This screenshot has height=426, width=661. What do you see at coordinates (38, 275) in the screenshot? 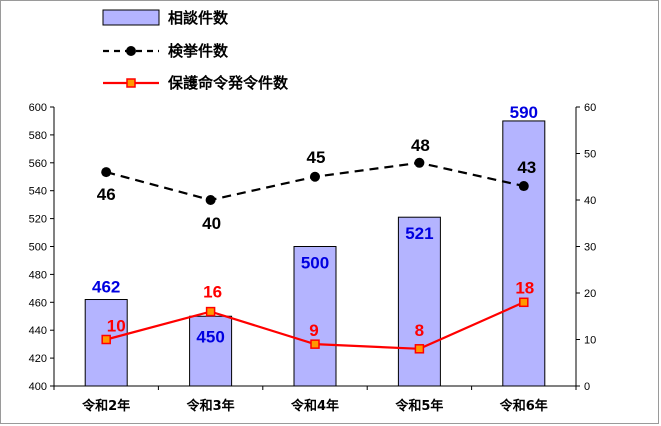
I see `y-tick-label-left: 480` at bounding box center [38, 275].